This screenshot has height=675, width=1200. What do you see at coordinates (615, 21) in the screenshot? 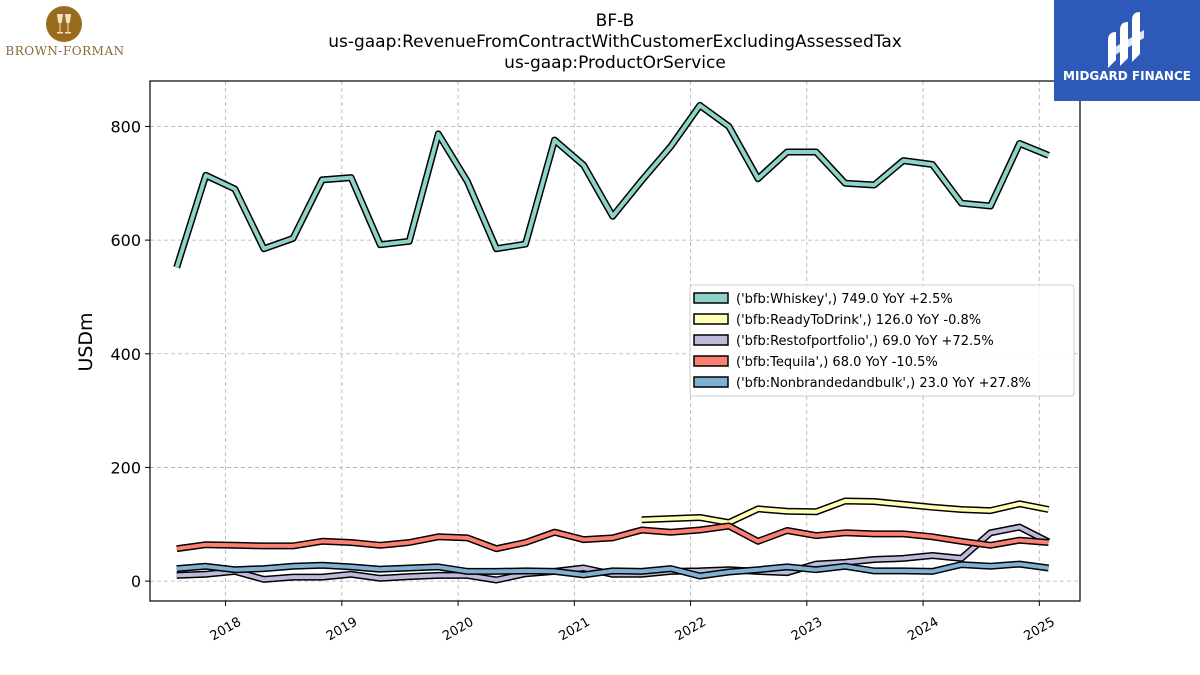
I see `chart-title-ticker: BF-B` at bounding box center [615, 21].